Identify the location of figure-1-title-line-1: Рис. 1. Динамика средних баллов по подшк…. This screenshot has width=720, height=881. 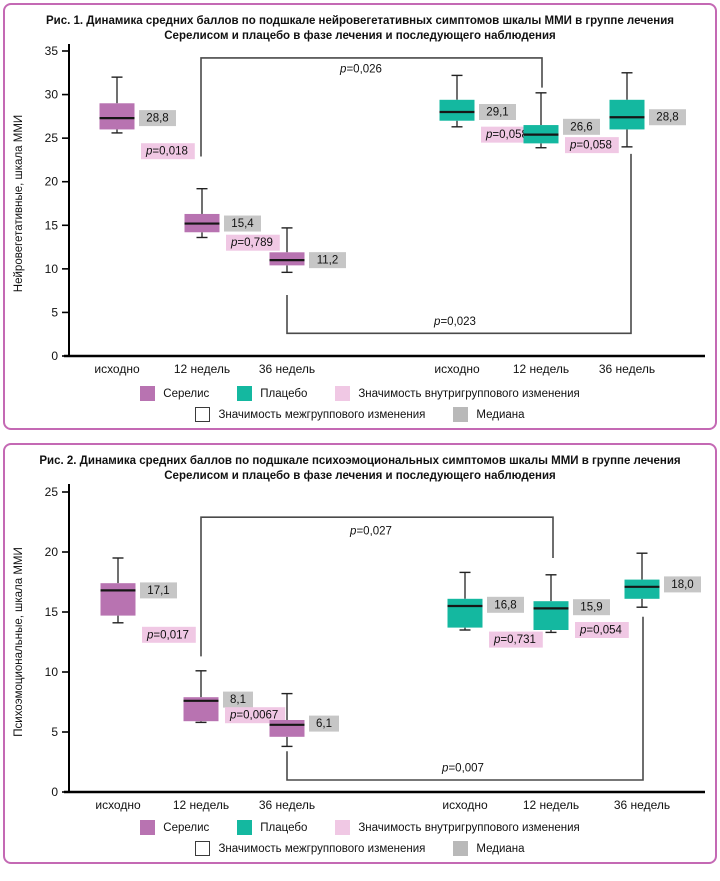
(359, 21).